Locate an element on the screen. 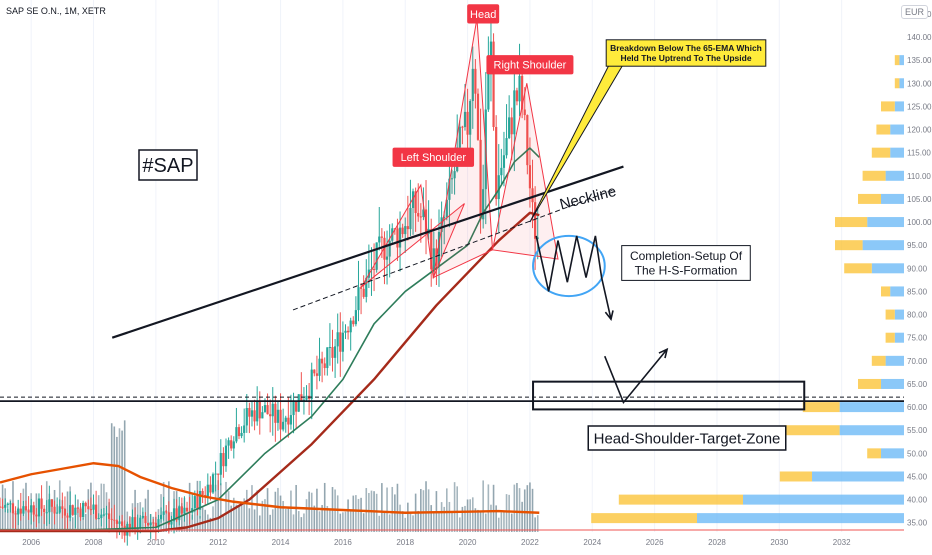 The width and height of the screenshot is (932, 555). time-tick-label: 2008 is located at coordinates (94, 542).